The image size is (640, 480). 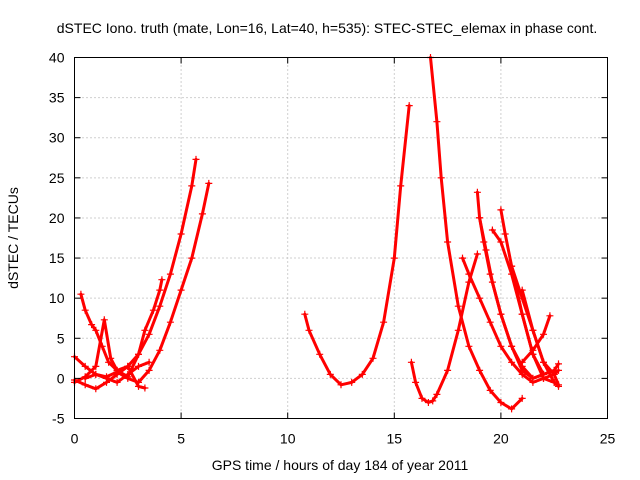 What do you see at coordinates (57, 138) in the screenshot?
I see `y-tick-label: 30` at bounding box center [57, 138].